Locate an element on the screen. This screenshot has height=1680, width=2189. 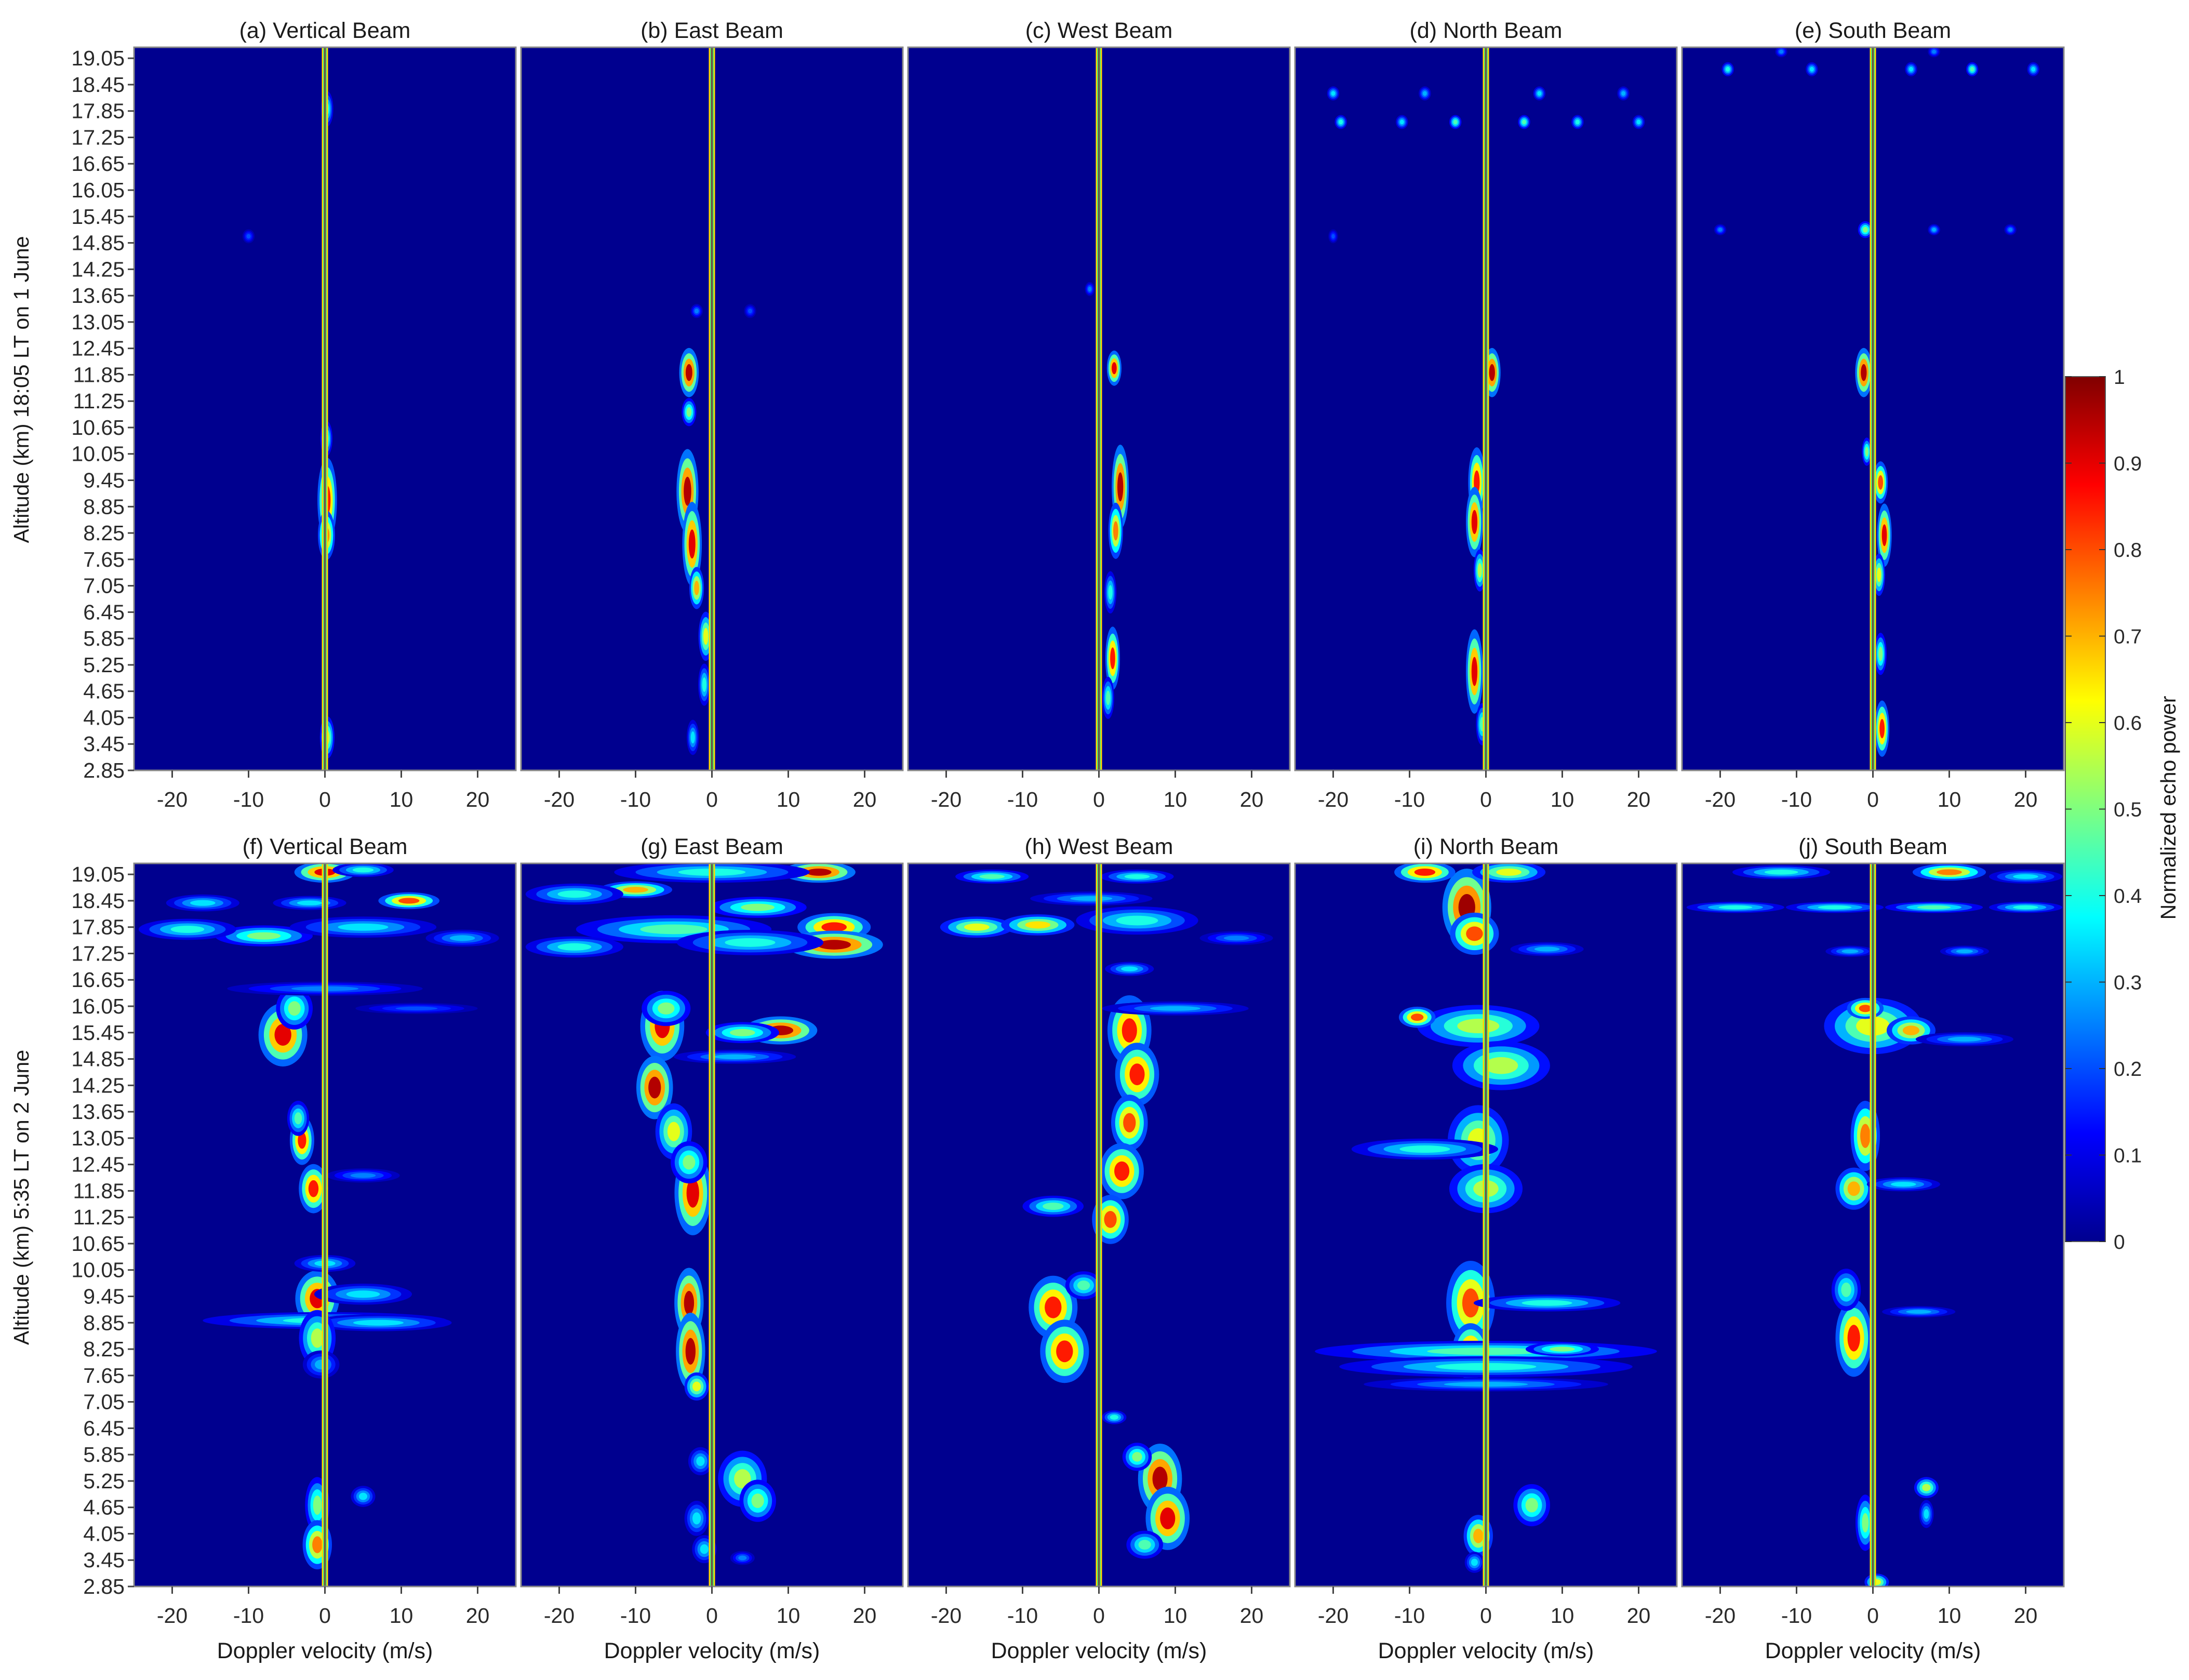
colorbar-tick-label: 0.7 is located at coordinates (2128, 637).